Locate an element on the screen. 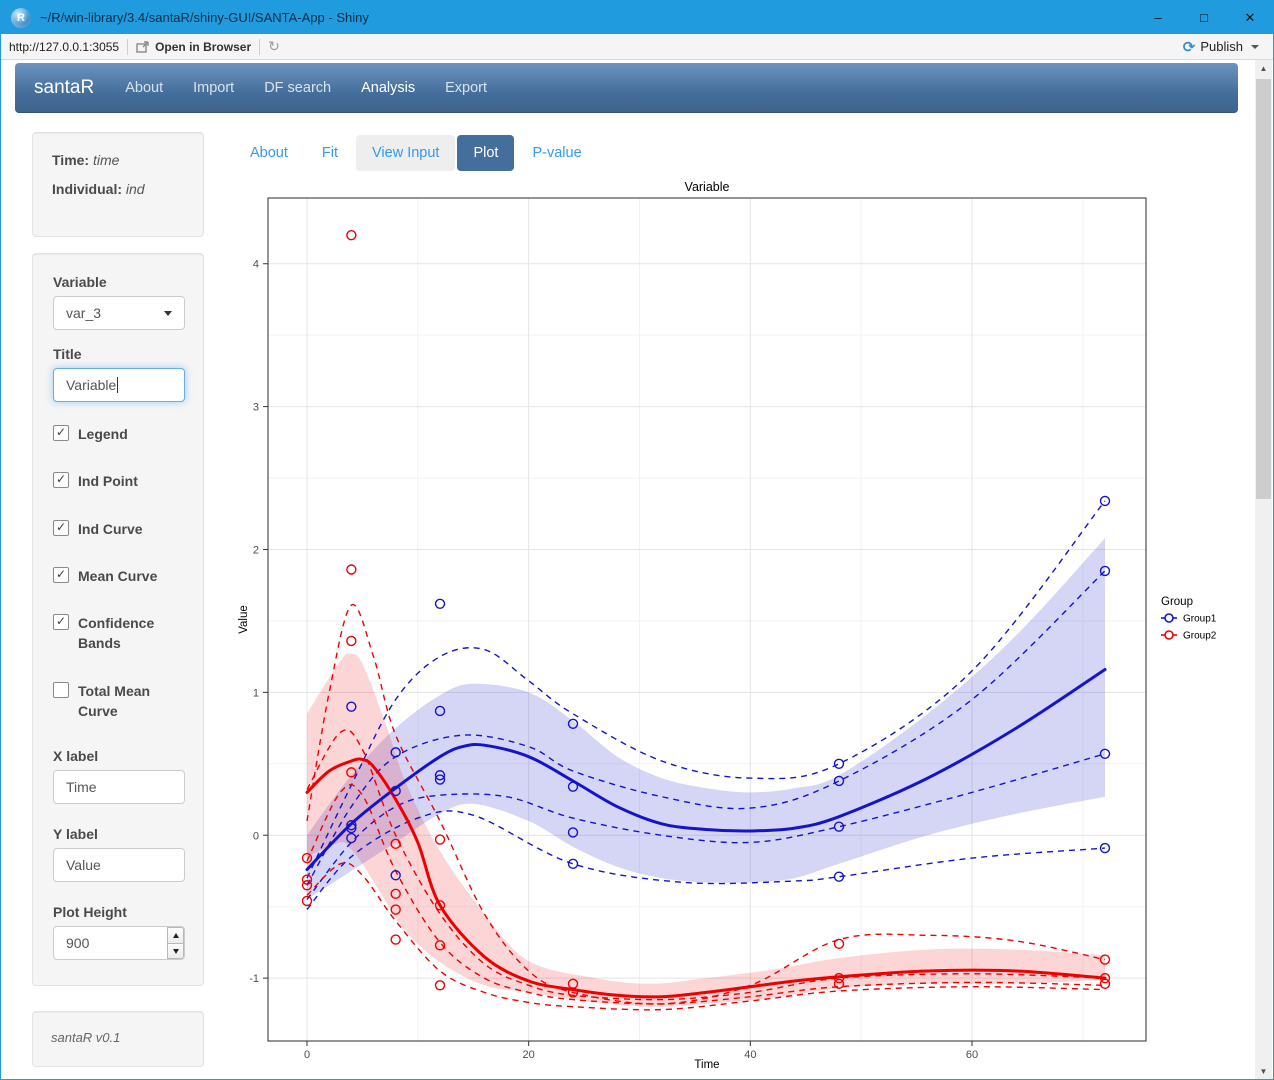 Image resolution: width=1274 pixels, height=1080 pixels. xlabel-label: X label is located at coordinates (76, 756).